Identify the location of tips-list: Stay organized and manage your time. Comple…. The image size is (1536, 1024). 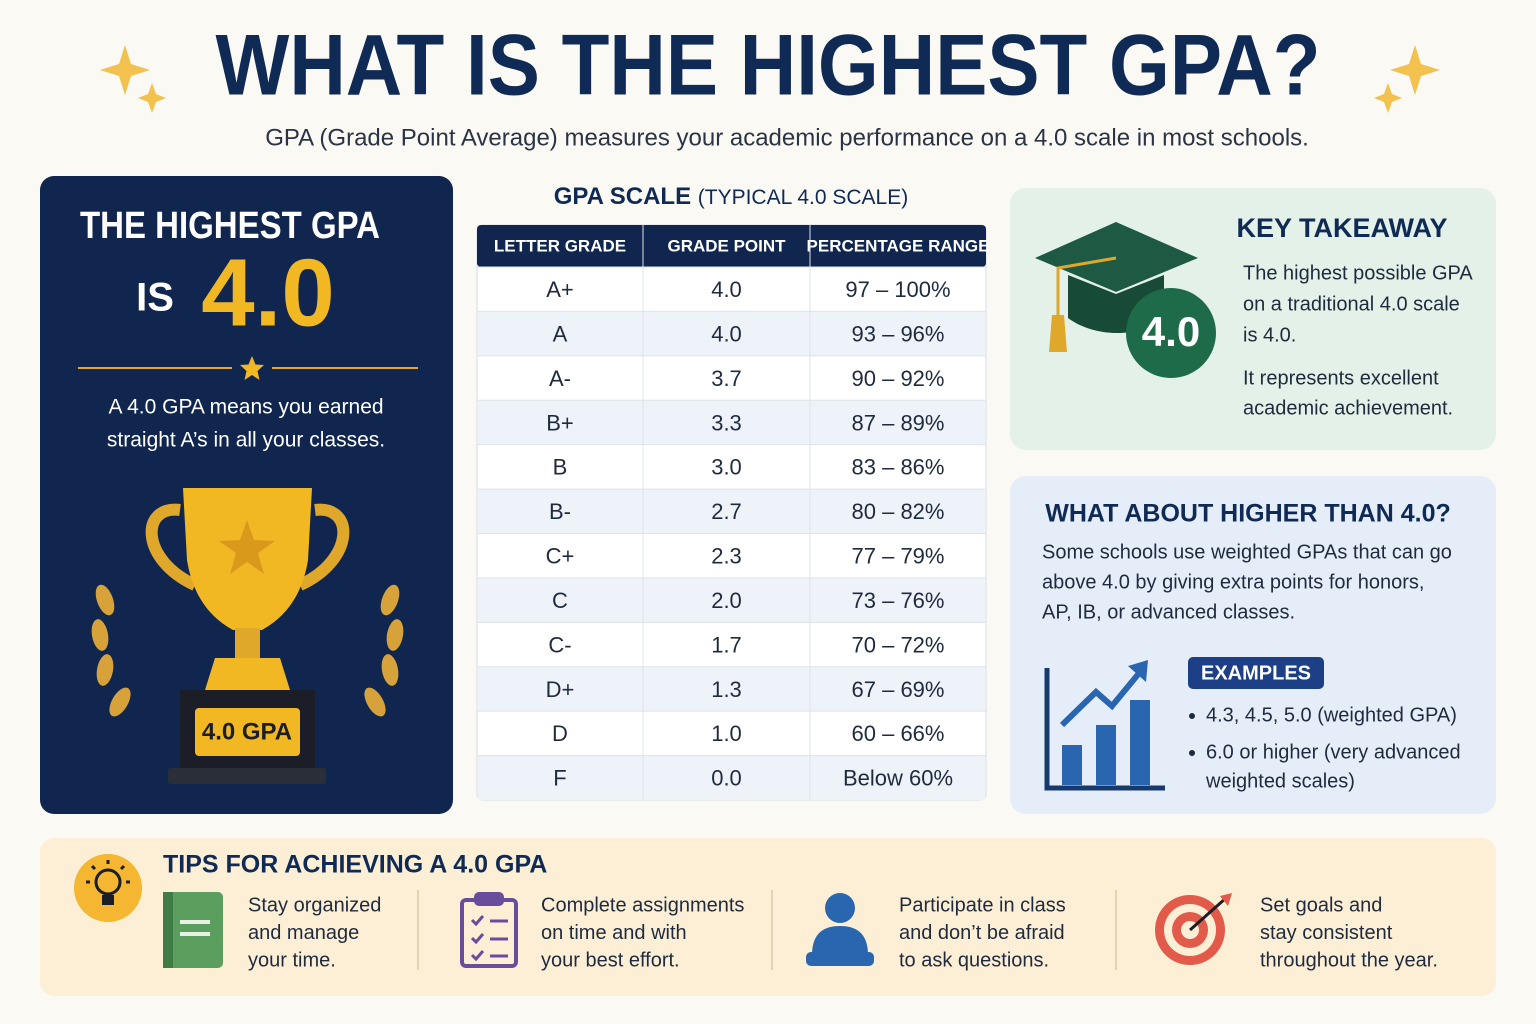
(843, 932).